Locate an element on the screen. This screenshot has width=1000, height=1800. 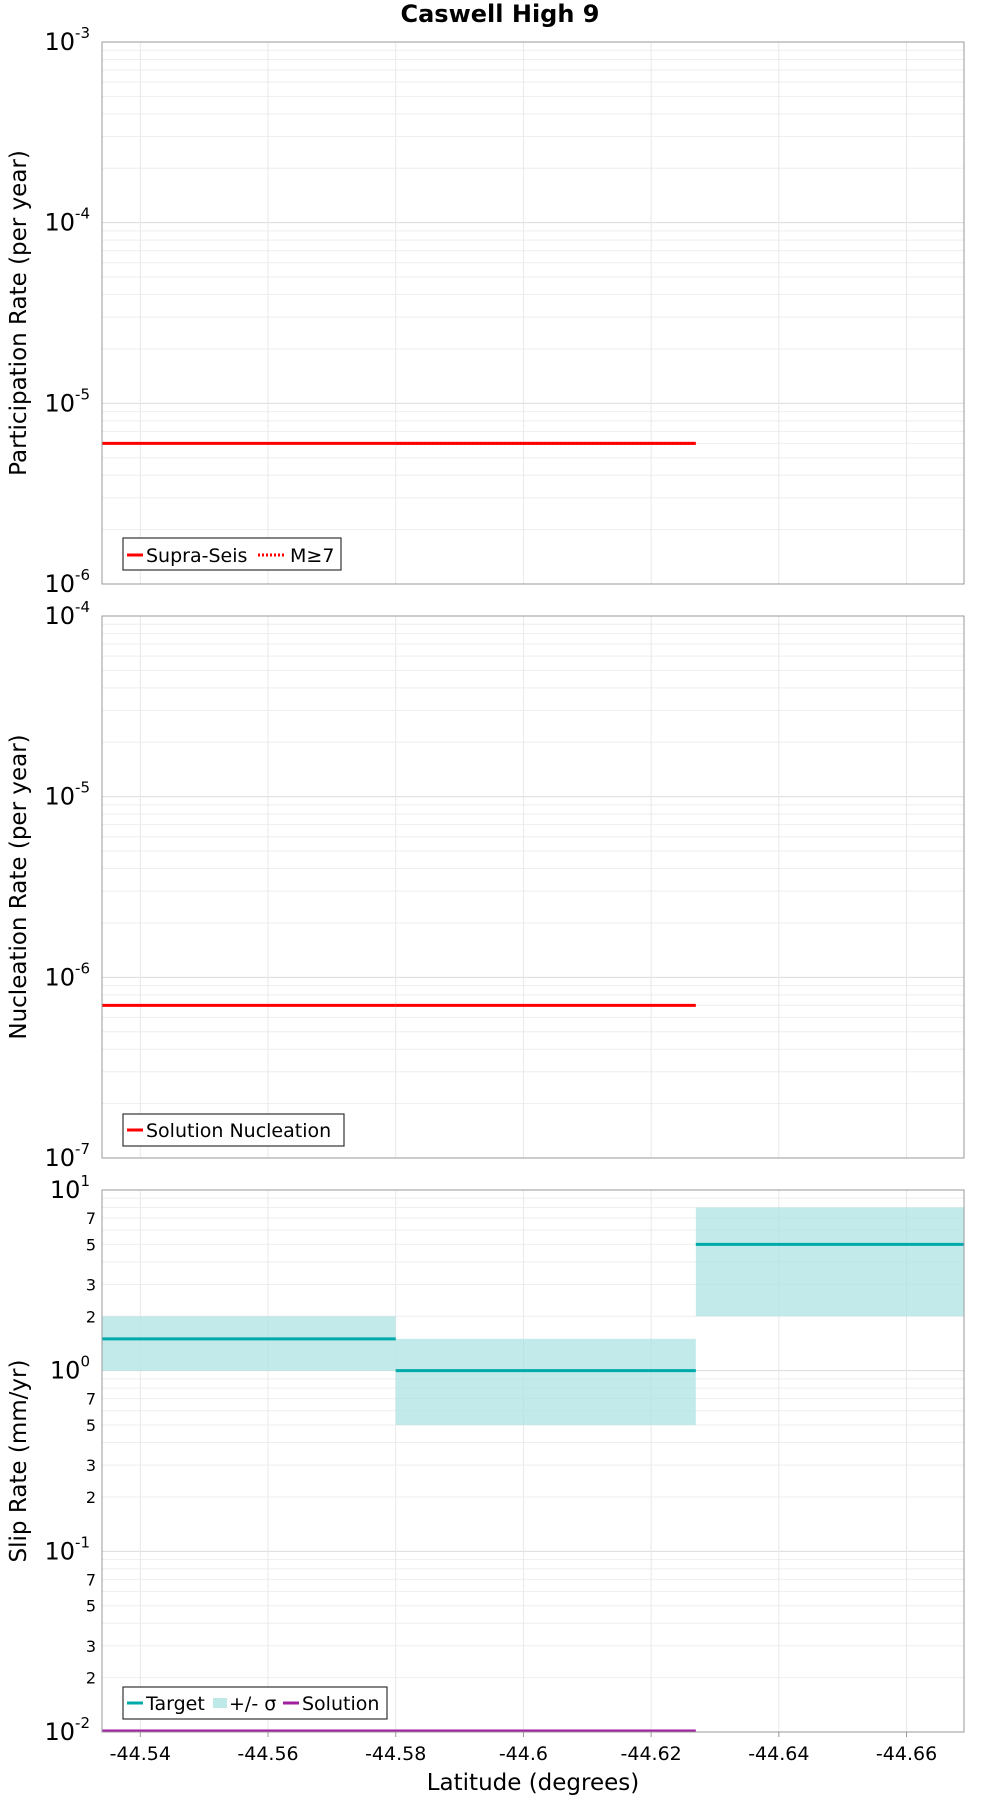
x-tick-label: -44.56 is located at coordinates (267, 1754).